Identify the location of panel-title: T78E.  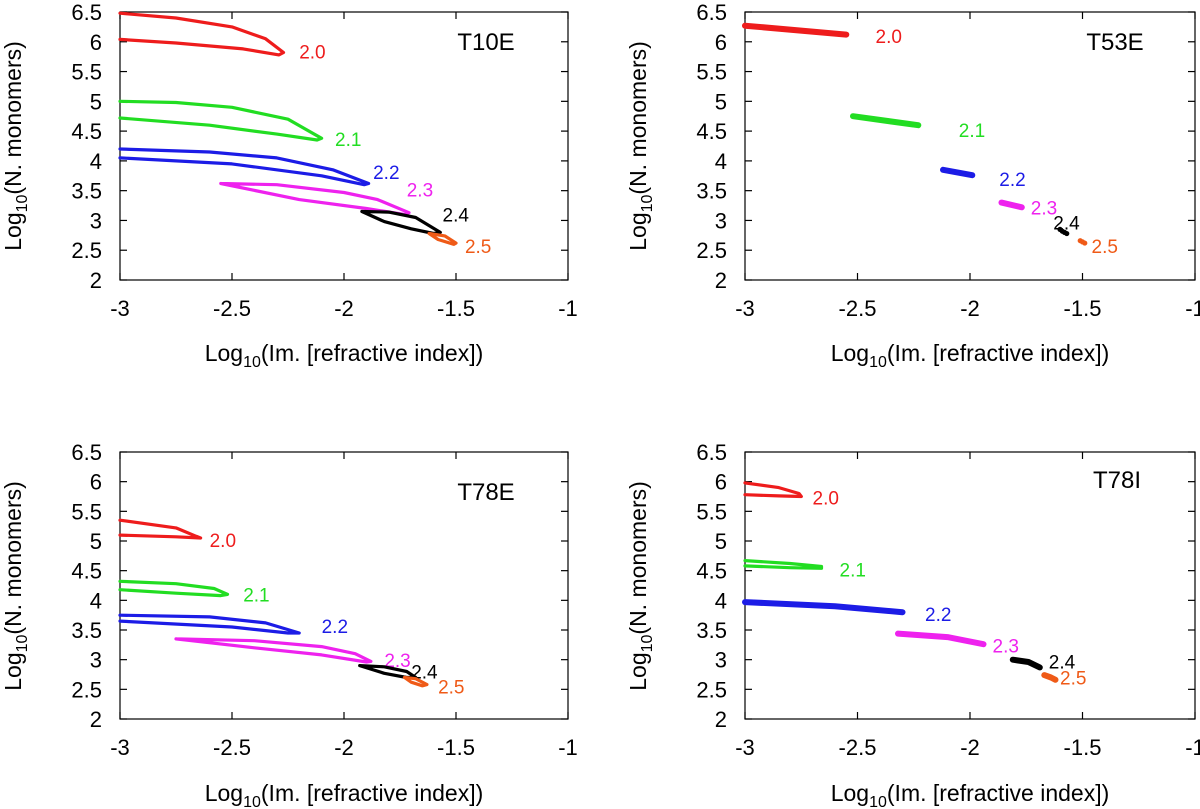
(485, 492).